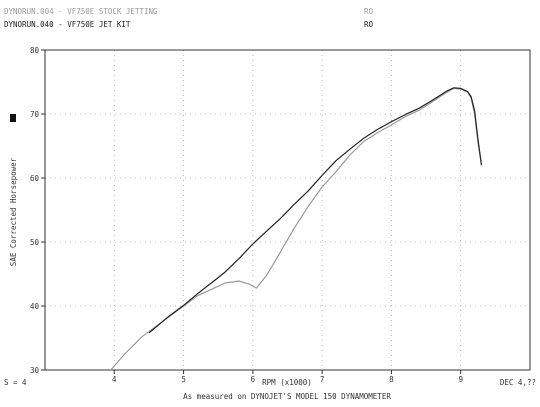  I want to click on legend-series-1-tag: RO, so click(369, 11).